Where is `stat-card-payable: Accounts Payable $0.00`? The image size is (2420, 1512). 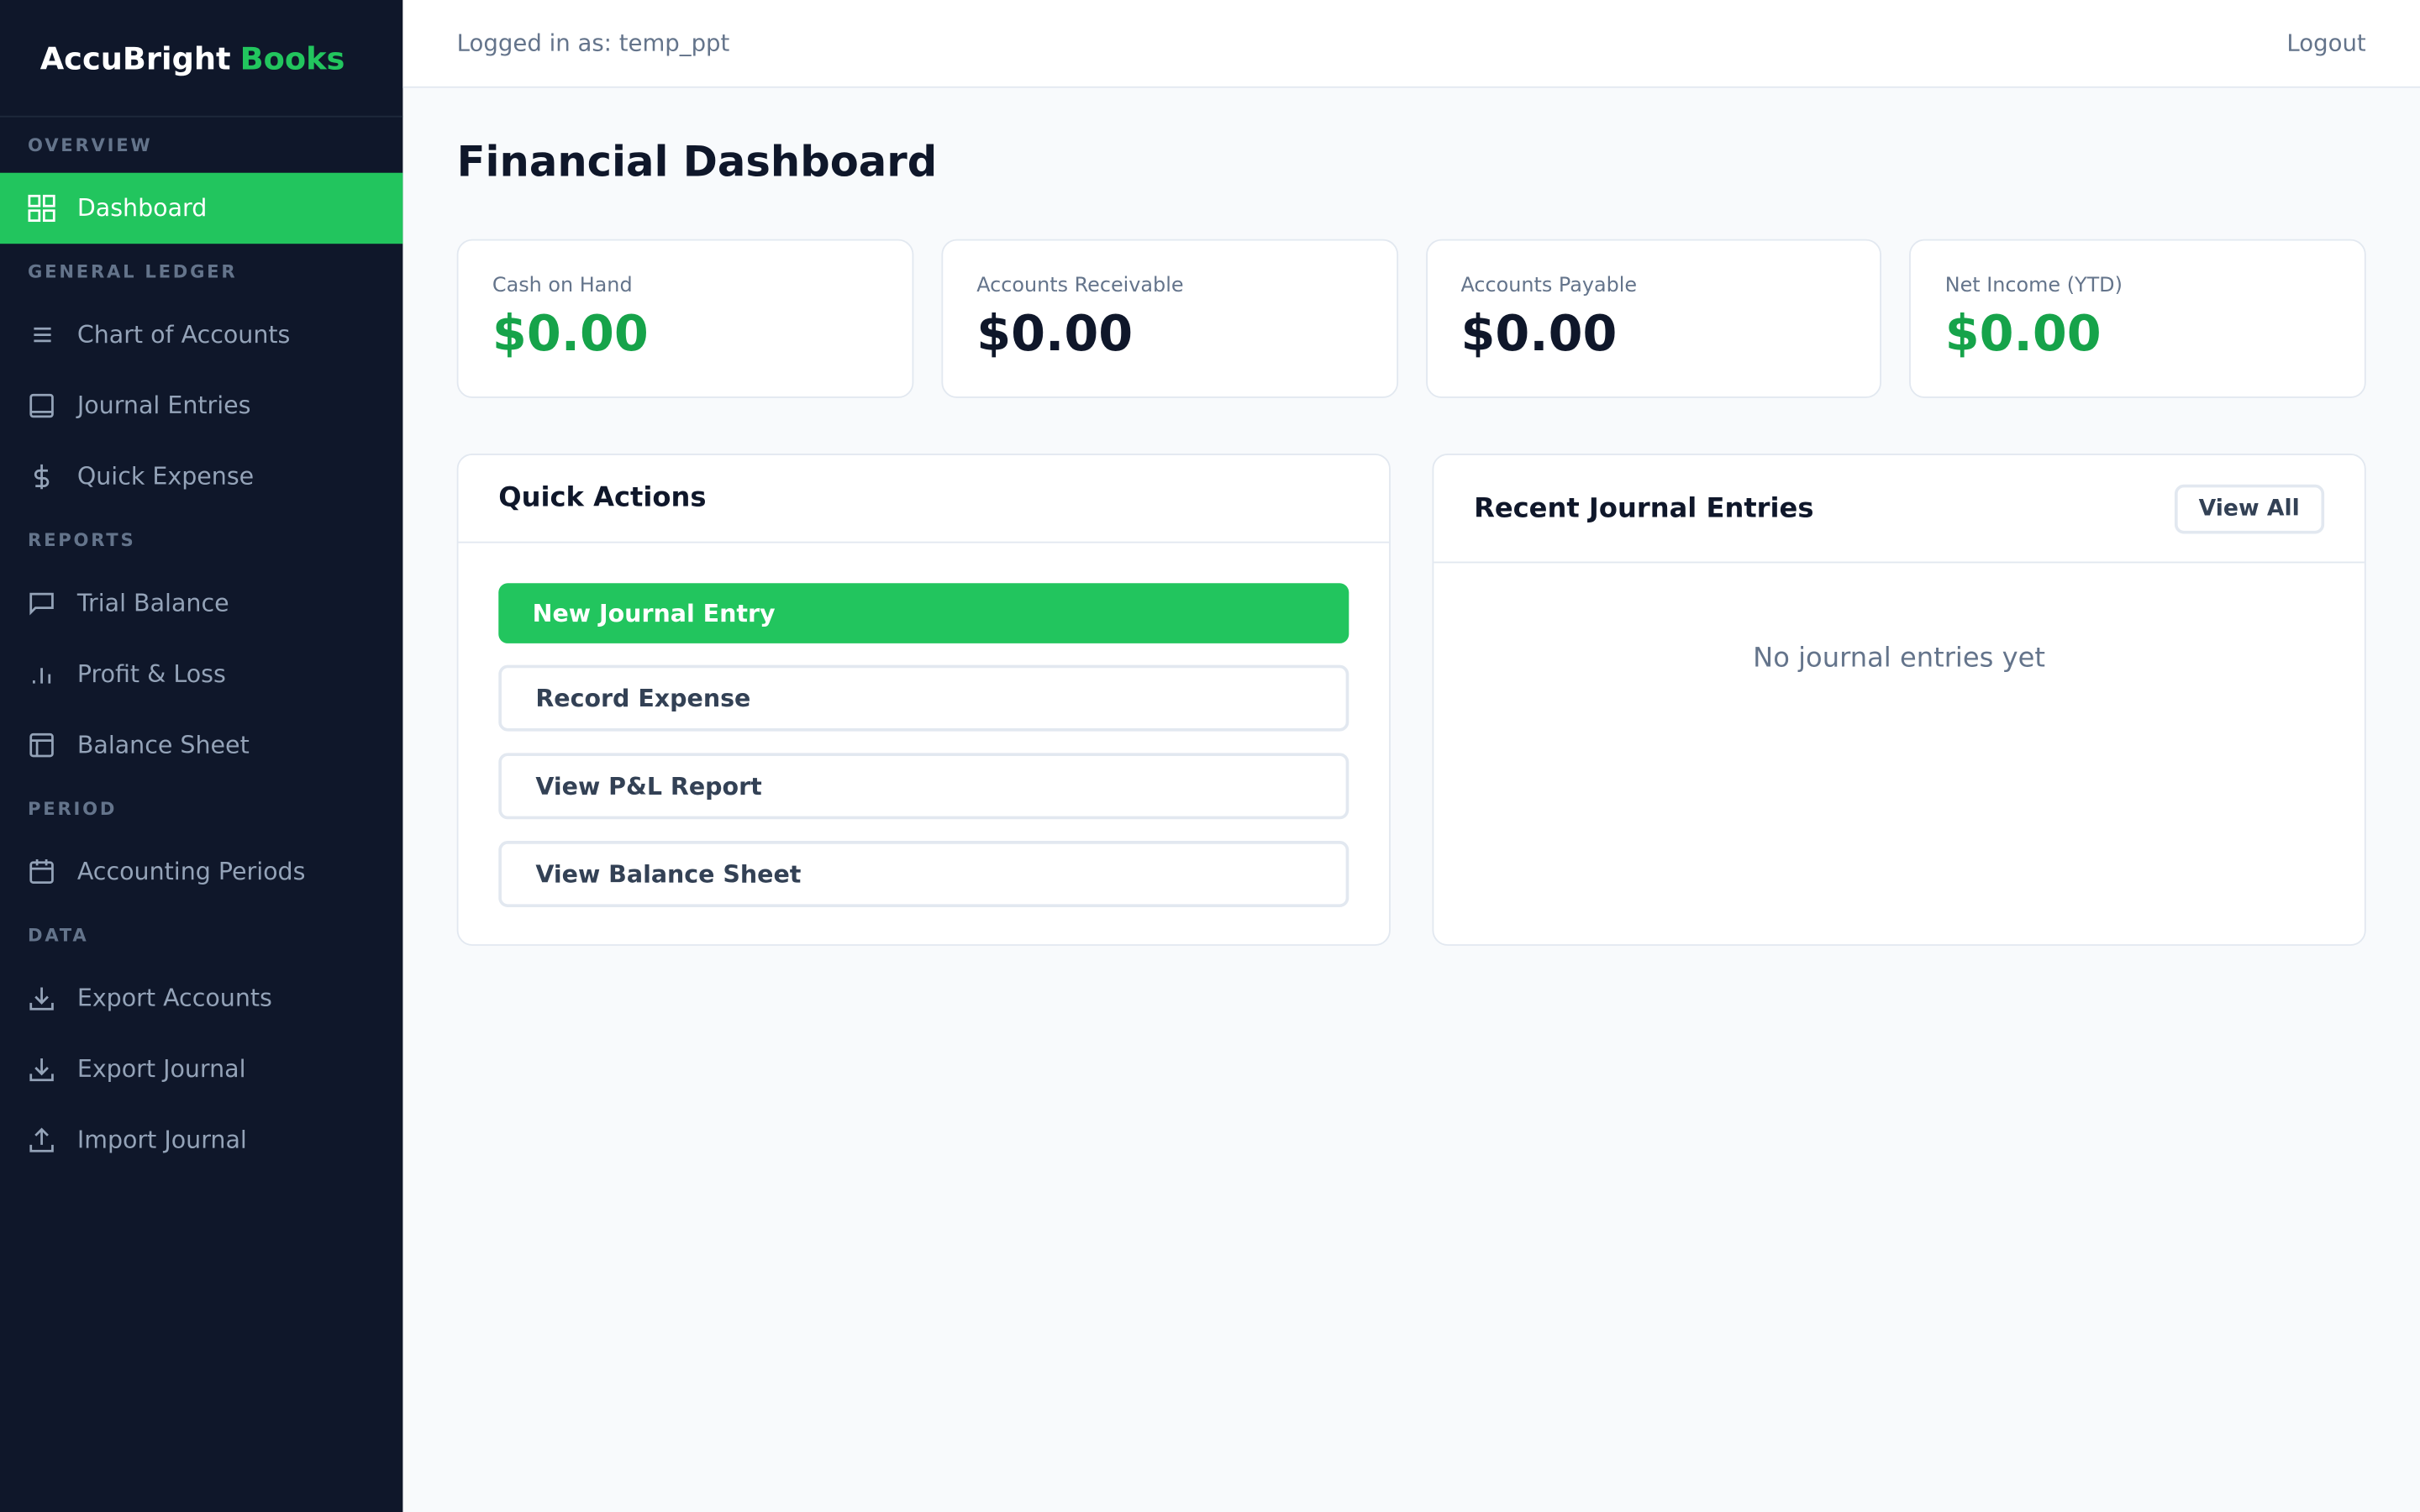
stat-card-payable: Accounts Payable $0.00 is located at coordinates (1653, 318).